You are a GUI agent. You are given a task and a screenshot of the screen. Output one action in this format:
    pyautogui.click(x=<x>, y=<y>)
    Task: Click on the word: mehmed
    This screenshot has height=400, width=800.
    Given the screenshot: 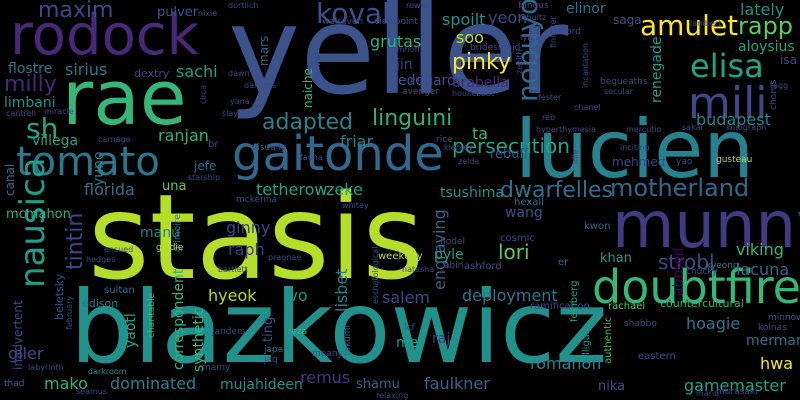 What is the action you would take?
    pyautogui.click(x=639, y=162)
    